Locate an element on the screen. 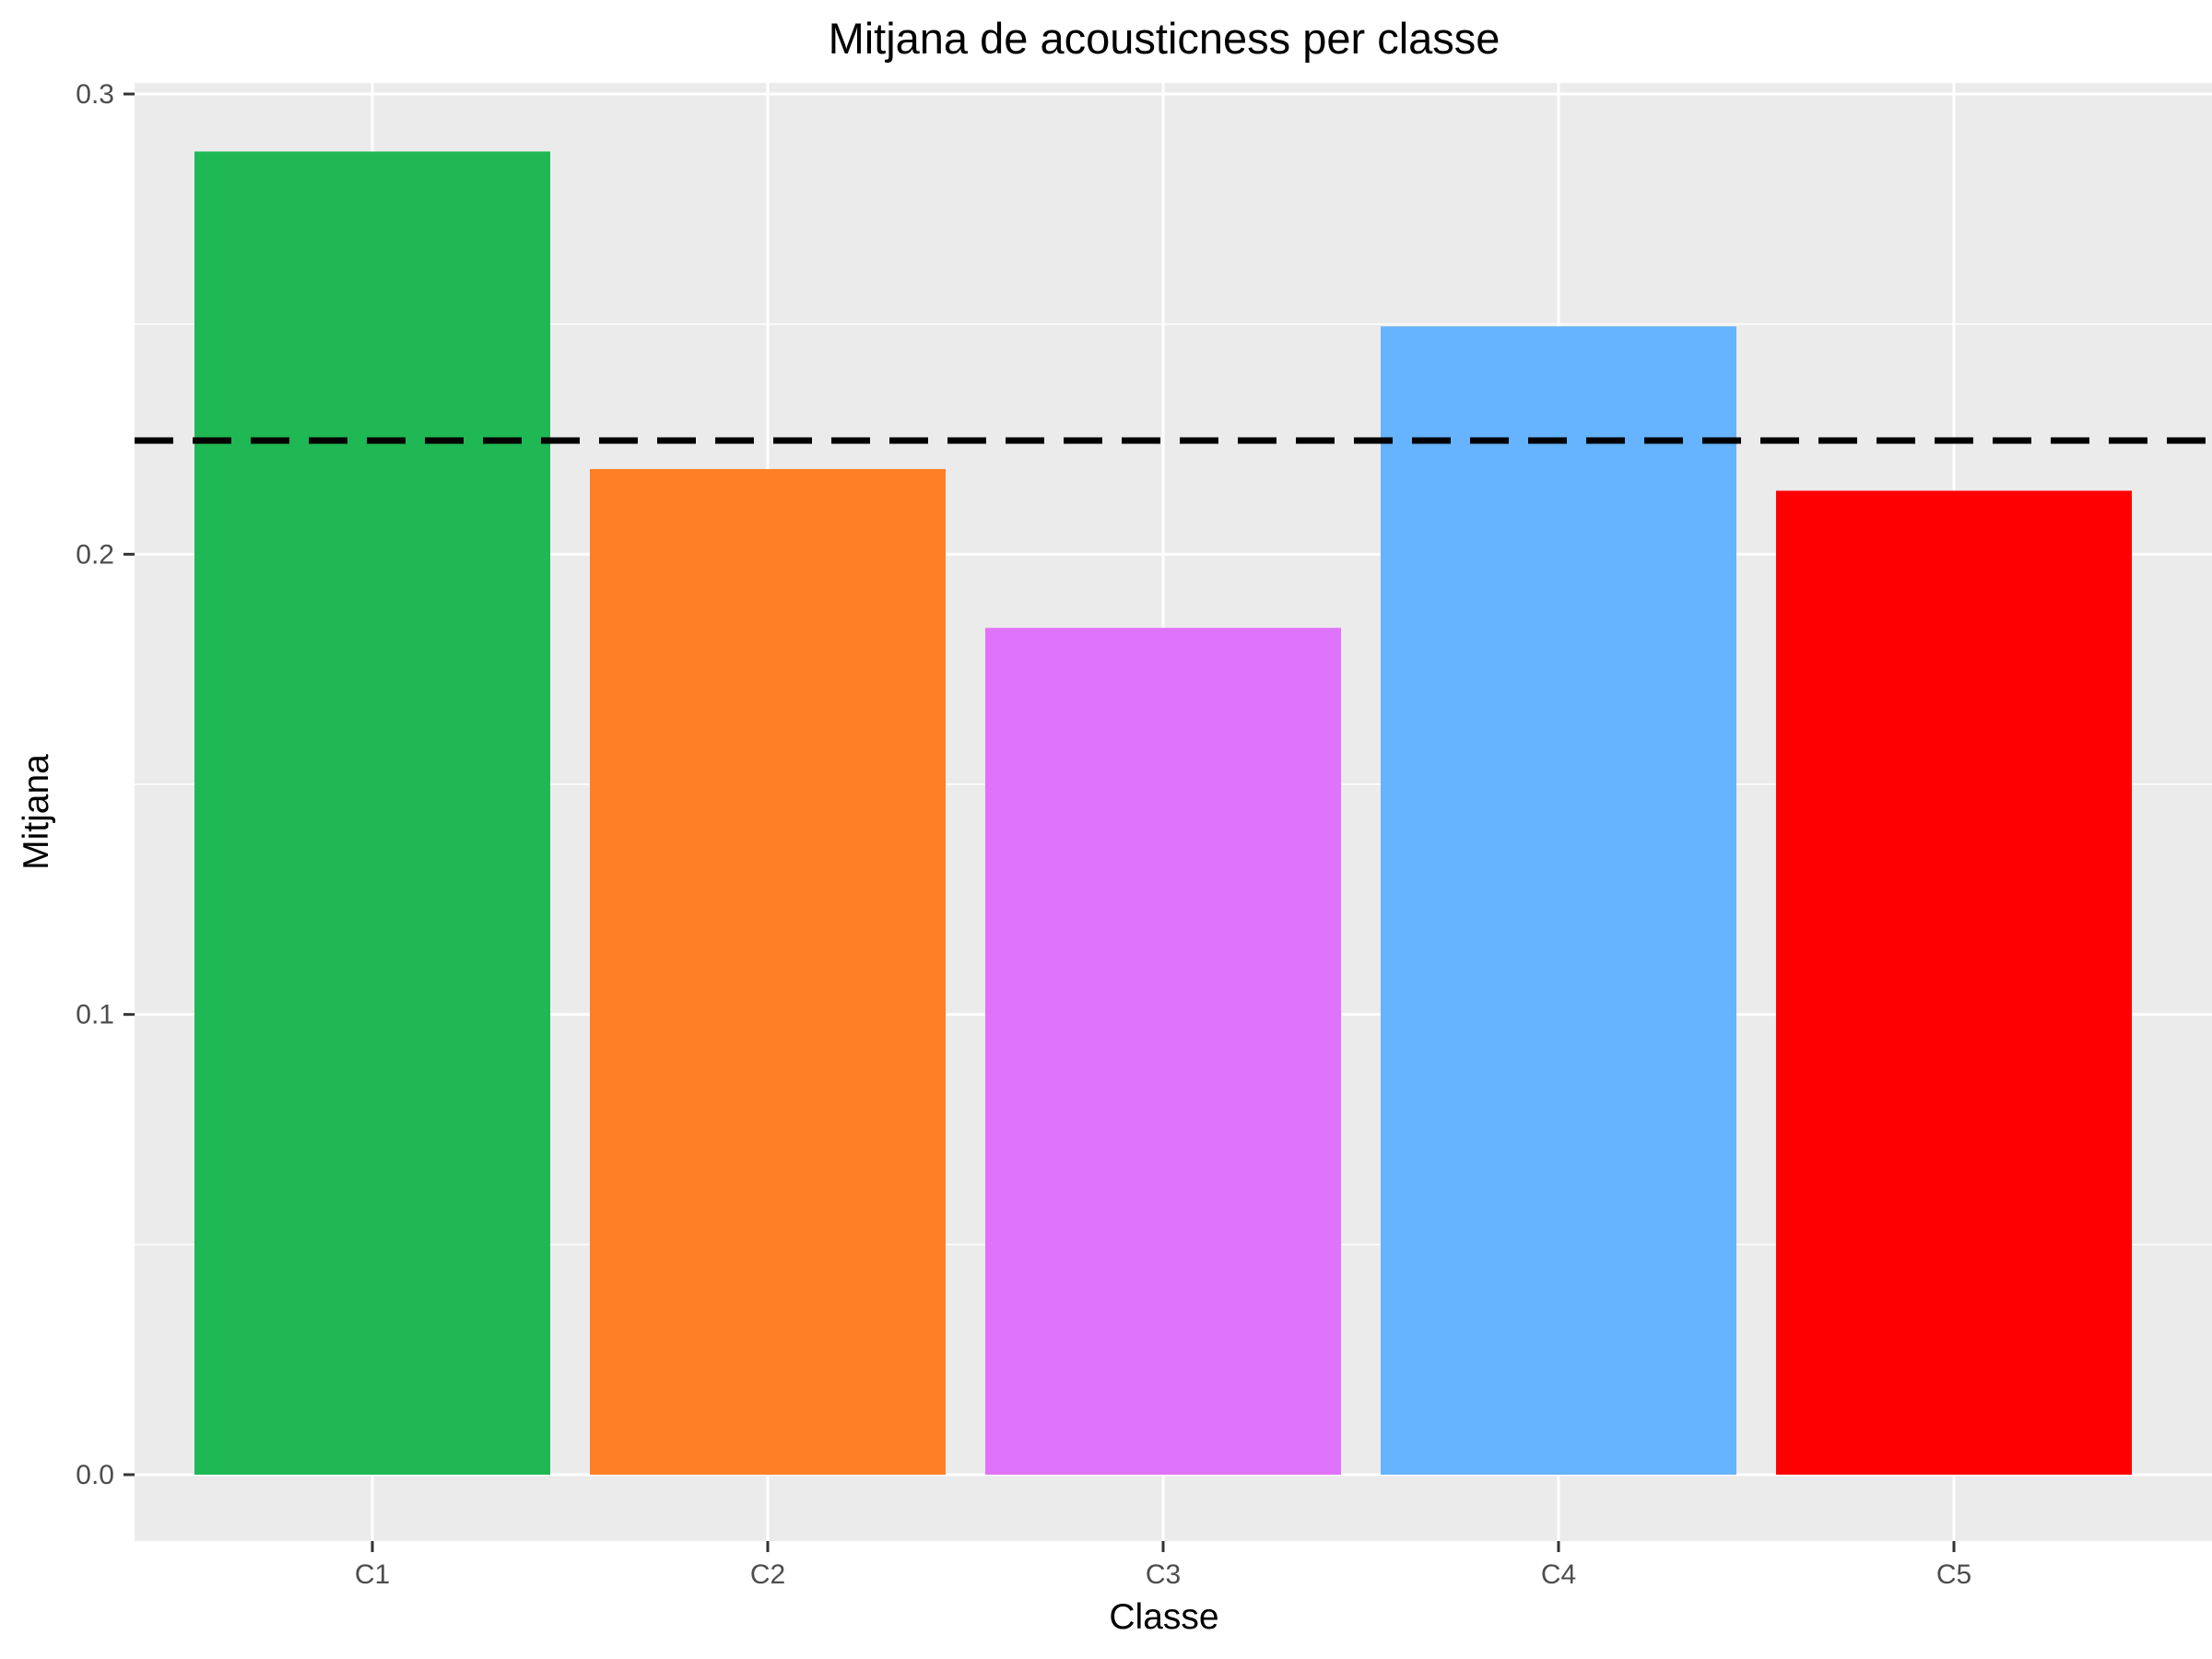 Image resolution: width=2212 pixels, height=1659 pixels. x-axis: C1 C2 C3 C4 C5 is located at coordinates (1163, 1565).